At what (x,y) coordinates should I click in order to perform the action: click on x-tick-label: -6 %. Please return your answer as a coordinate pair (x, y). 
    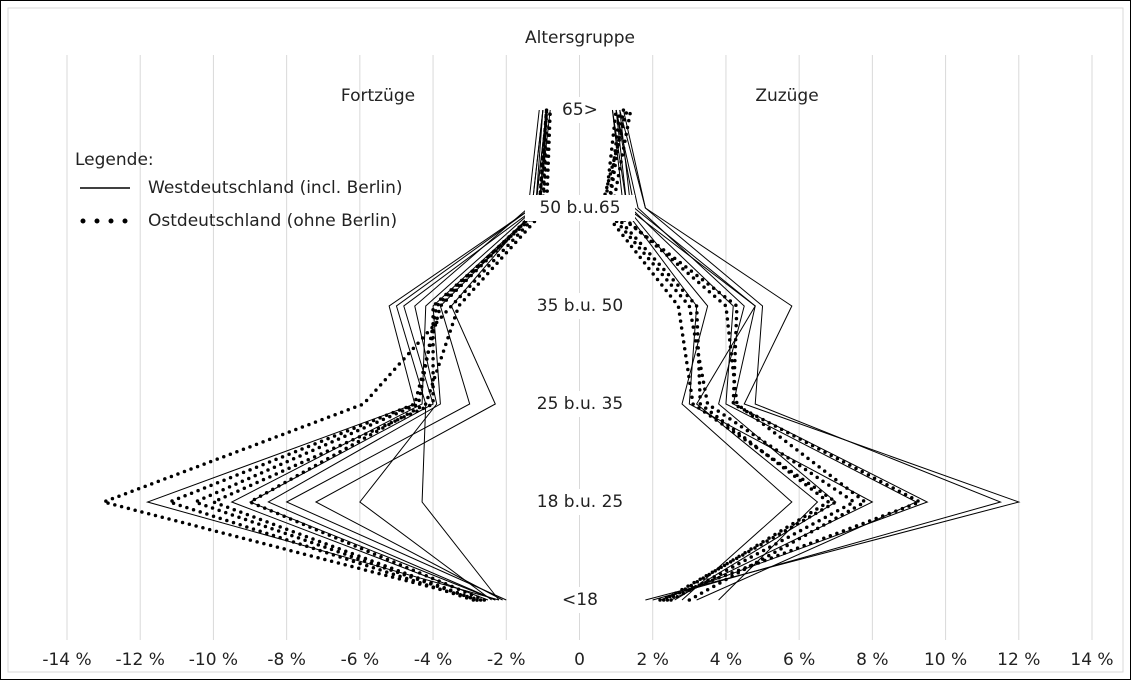
    Looking at the image, I should click on (360, 660).